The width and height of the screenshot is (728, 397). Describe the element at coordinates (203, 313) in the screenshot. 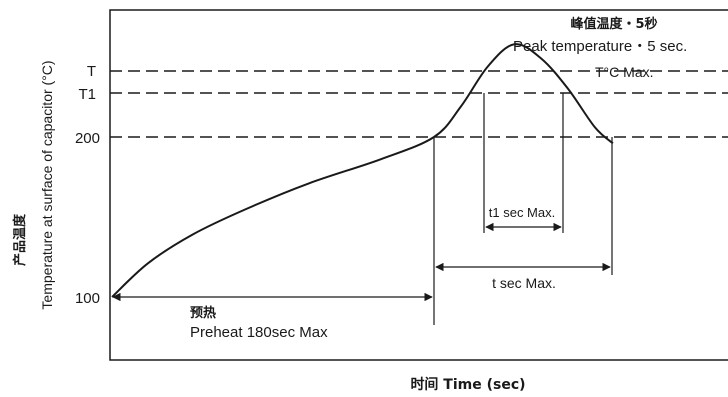

I see `preheat-label-cn: 预热` at that location.